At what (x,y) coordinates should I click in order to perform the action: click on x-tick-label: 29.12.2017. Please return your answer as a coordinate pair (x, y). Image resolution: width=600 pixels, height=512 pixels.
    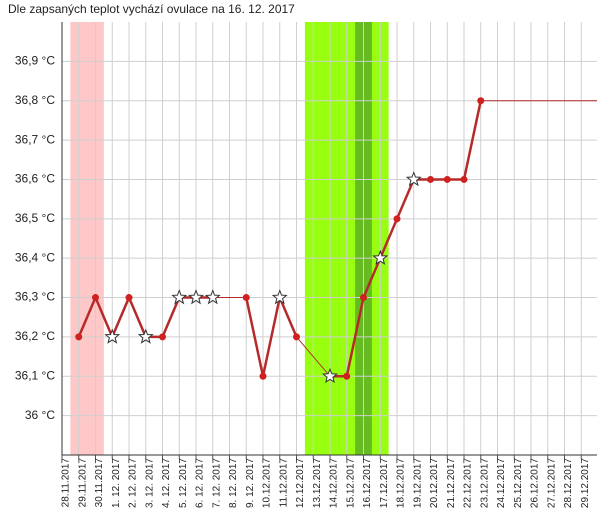
    Looking at the image, I should click on (585, 483).